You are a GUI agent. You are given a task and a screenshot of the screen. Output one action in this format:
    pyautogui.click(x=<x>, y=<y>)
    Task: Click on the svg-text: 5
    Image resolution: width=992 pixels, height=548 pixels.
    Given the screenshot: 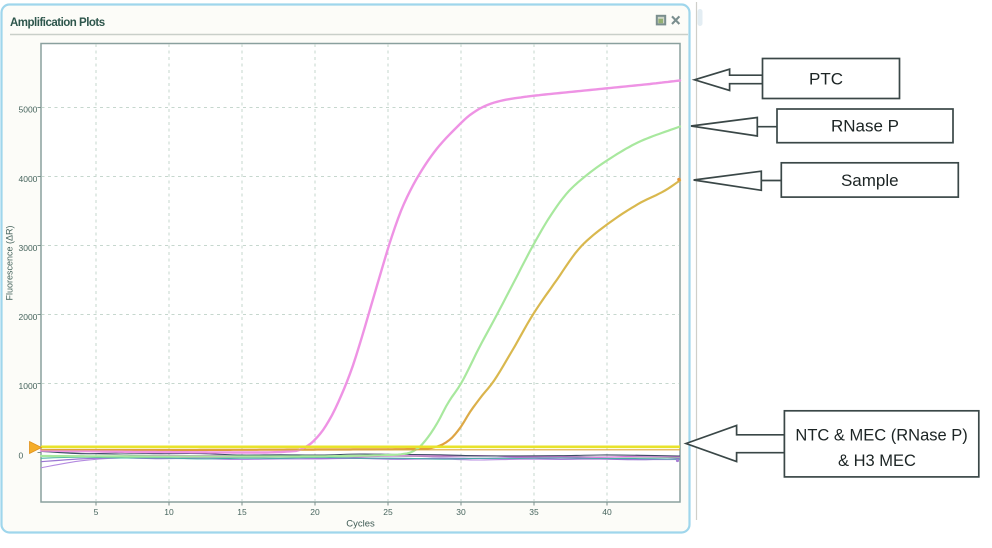 What is the action you would take?
    pyautogui.click(x=96, y=512)
    